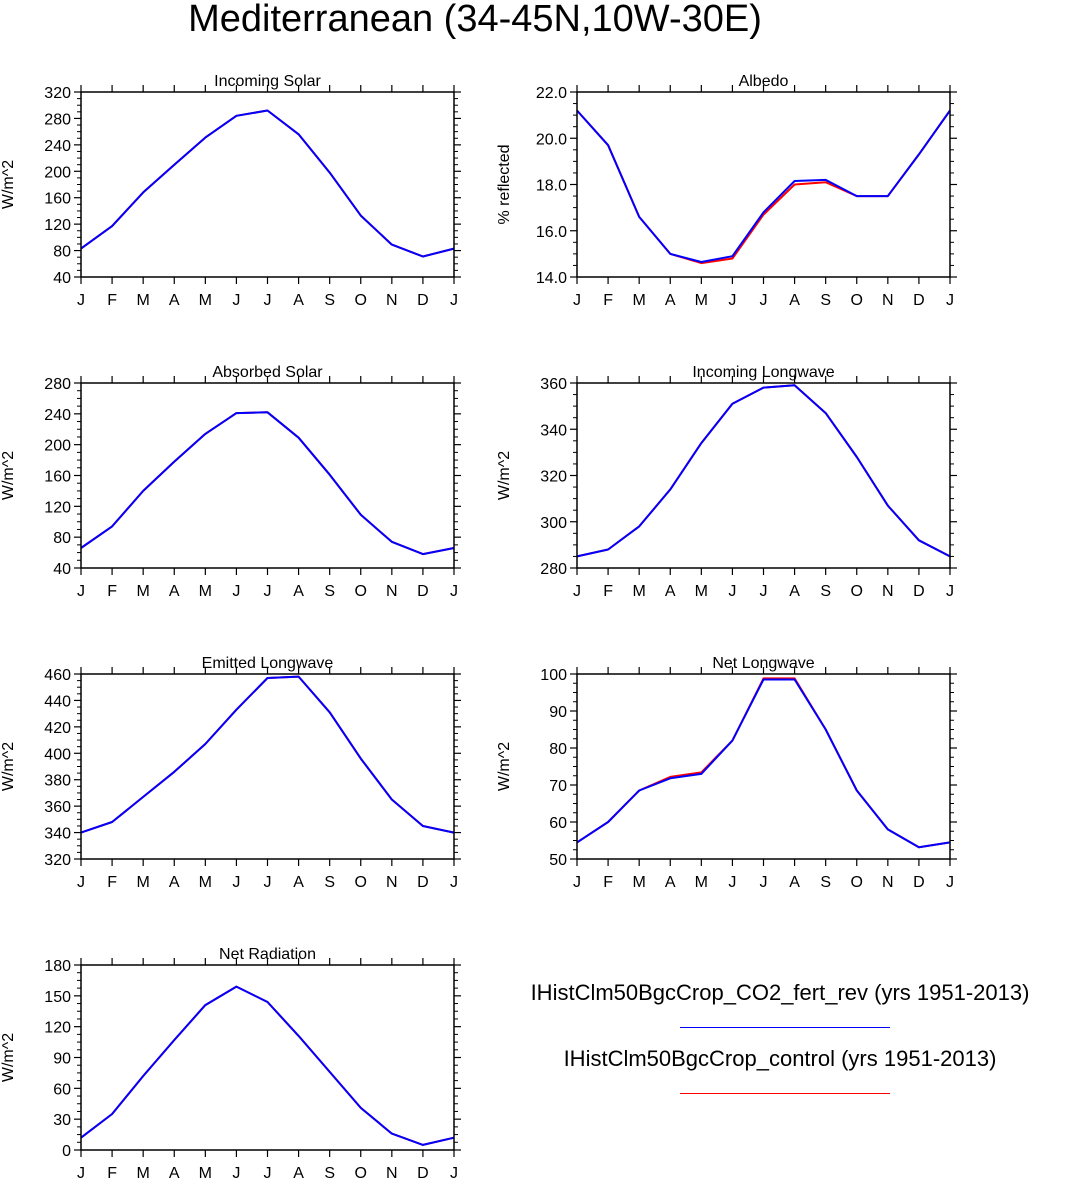 Image resolution: width=1072 pixels, height=1187 pixels. I want to click on legend-line-fert, so click(785, 1027).